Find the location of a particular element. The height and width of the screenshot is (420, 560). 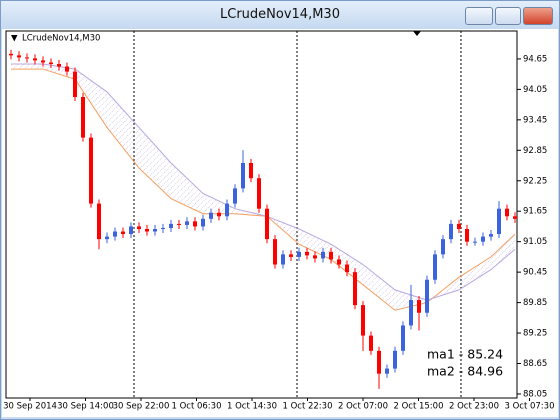

maximize-button is located at coordinates (508, 16).